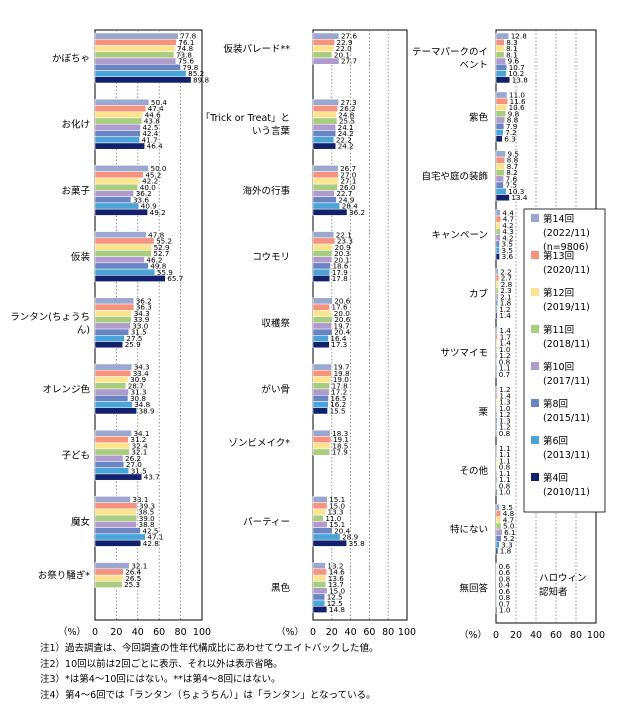 This screenshot has width=631, height=724. What do you see at coordinates (505, 591) in the screenshot?
I see `data-label: 0.6` at bounding box center [505, 591].